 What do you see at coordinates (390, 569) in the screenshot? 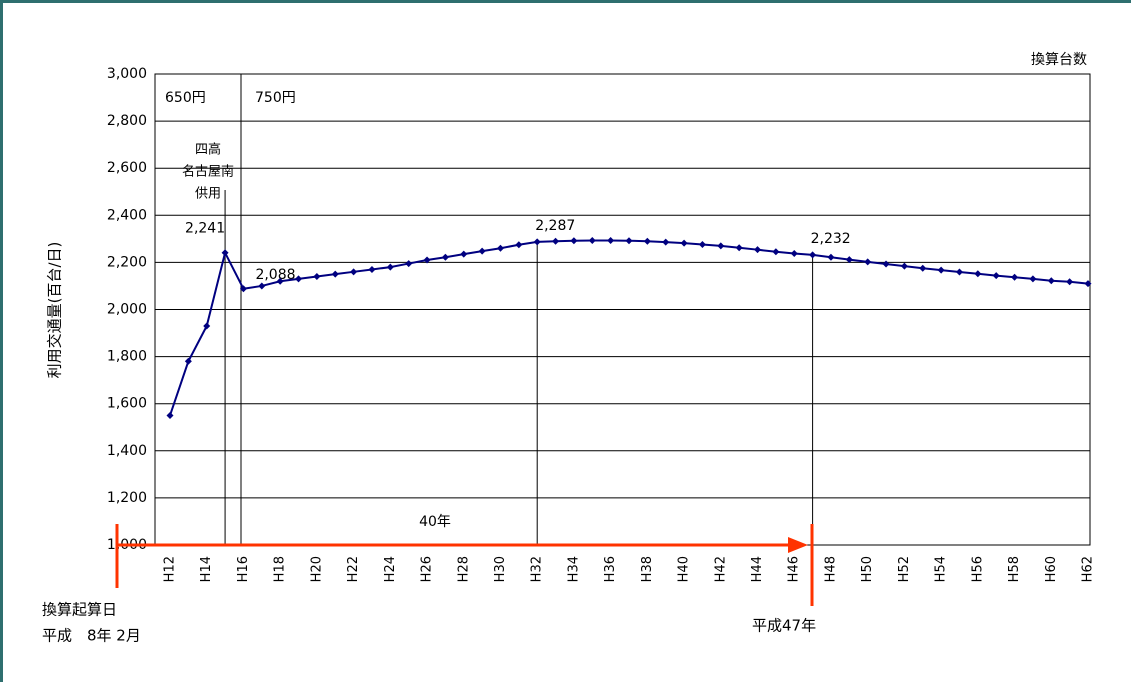
I see `x-tick-label: H24` at bounding box center [390, 569].